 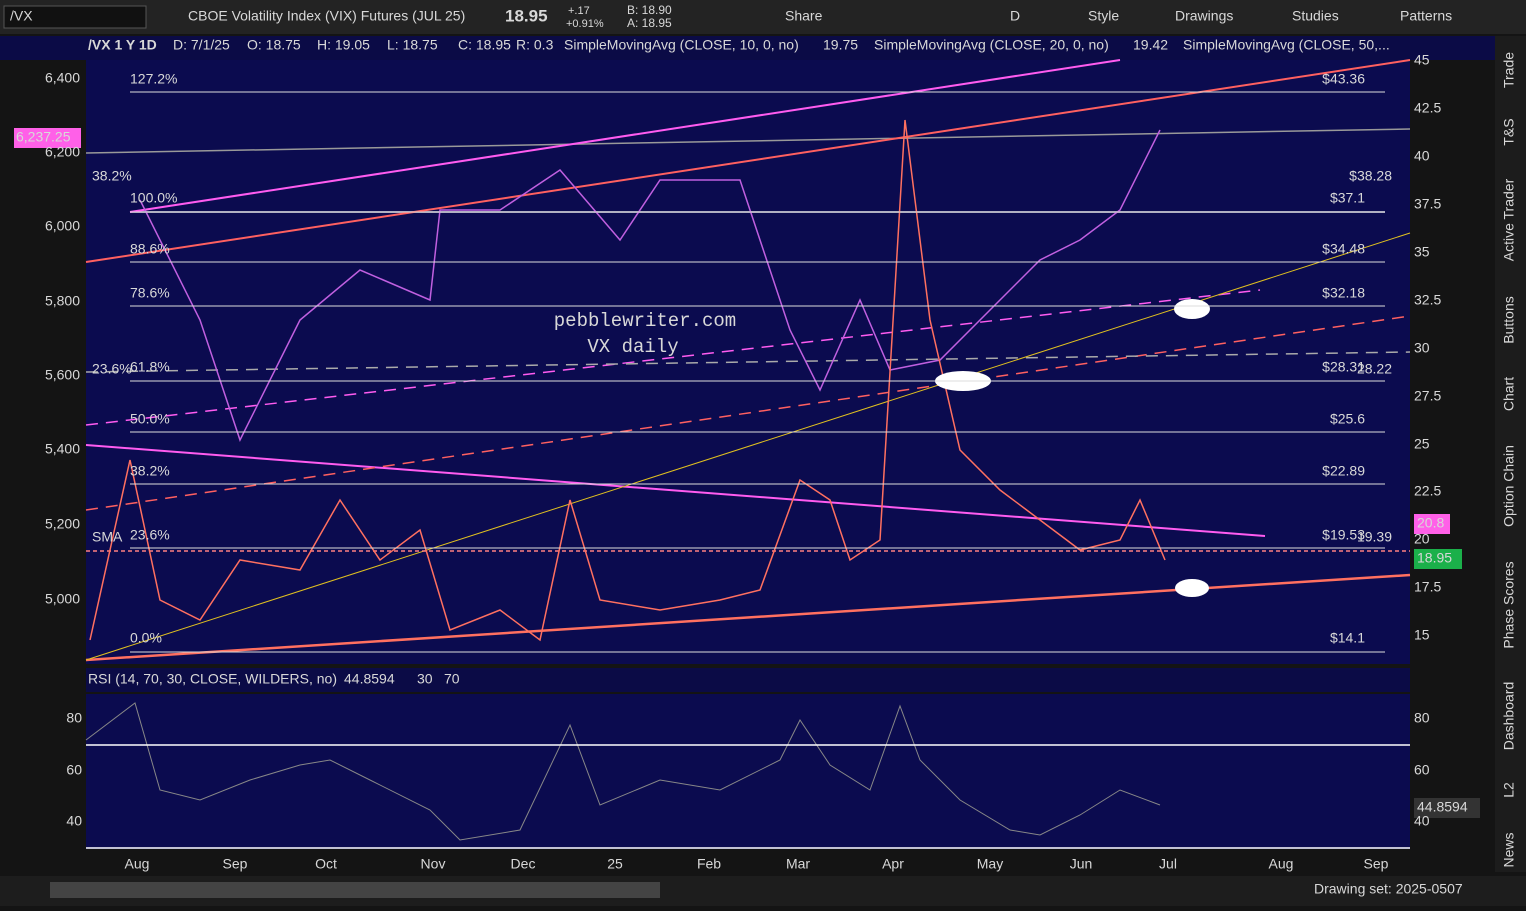 What do you see at coordinates (1509, 716) in the screenshot?
I see `side-tab: Dashboard` at bounding box center [1509, 716].